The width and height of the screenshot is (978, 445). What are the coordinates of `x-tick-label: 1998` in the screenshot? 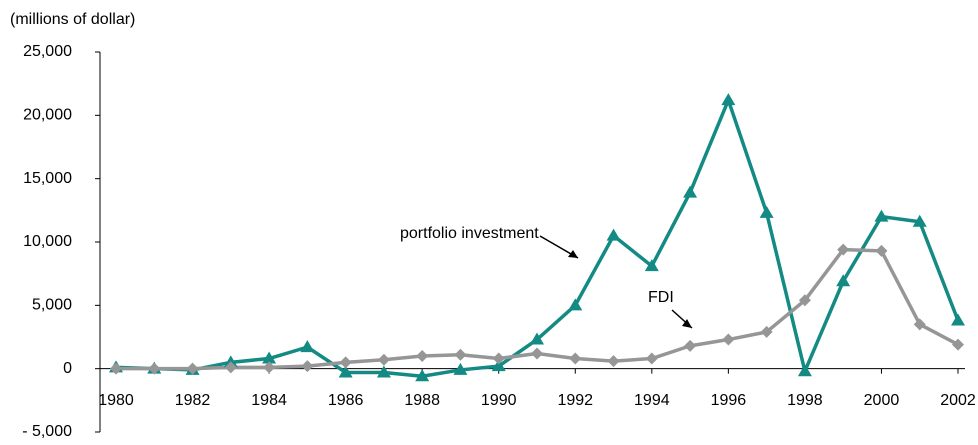 It's located at (805, 400).